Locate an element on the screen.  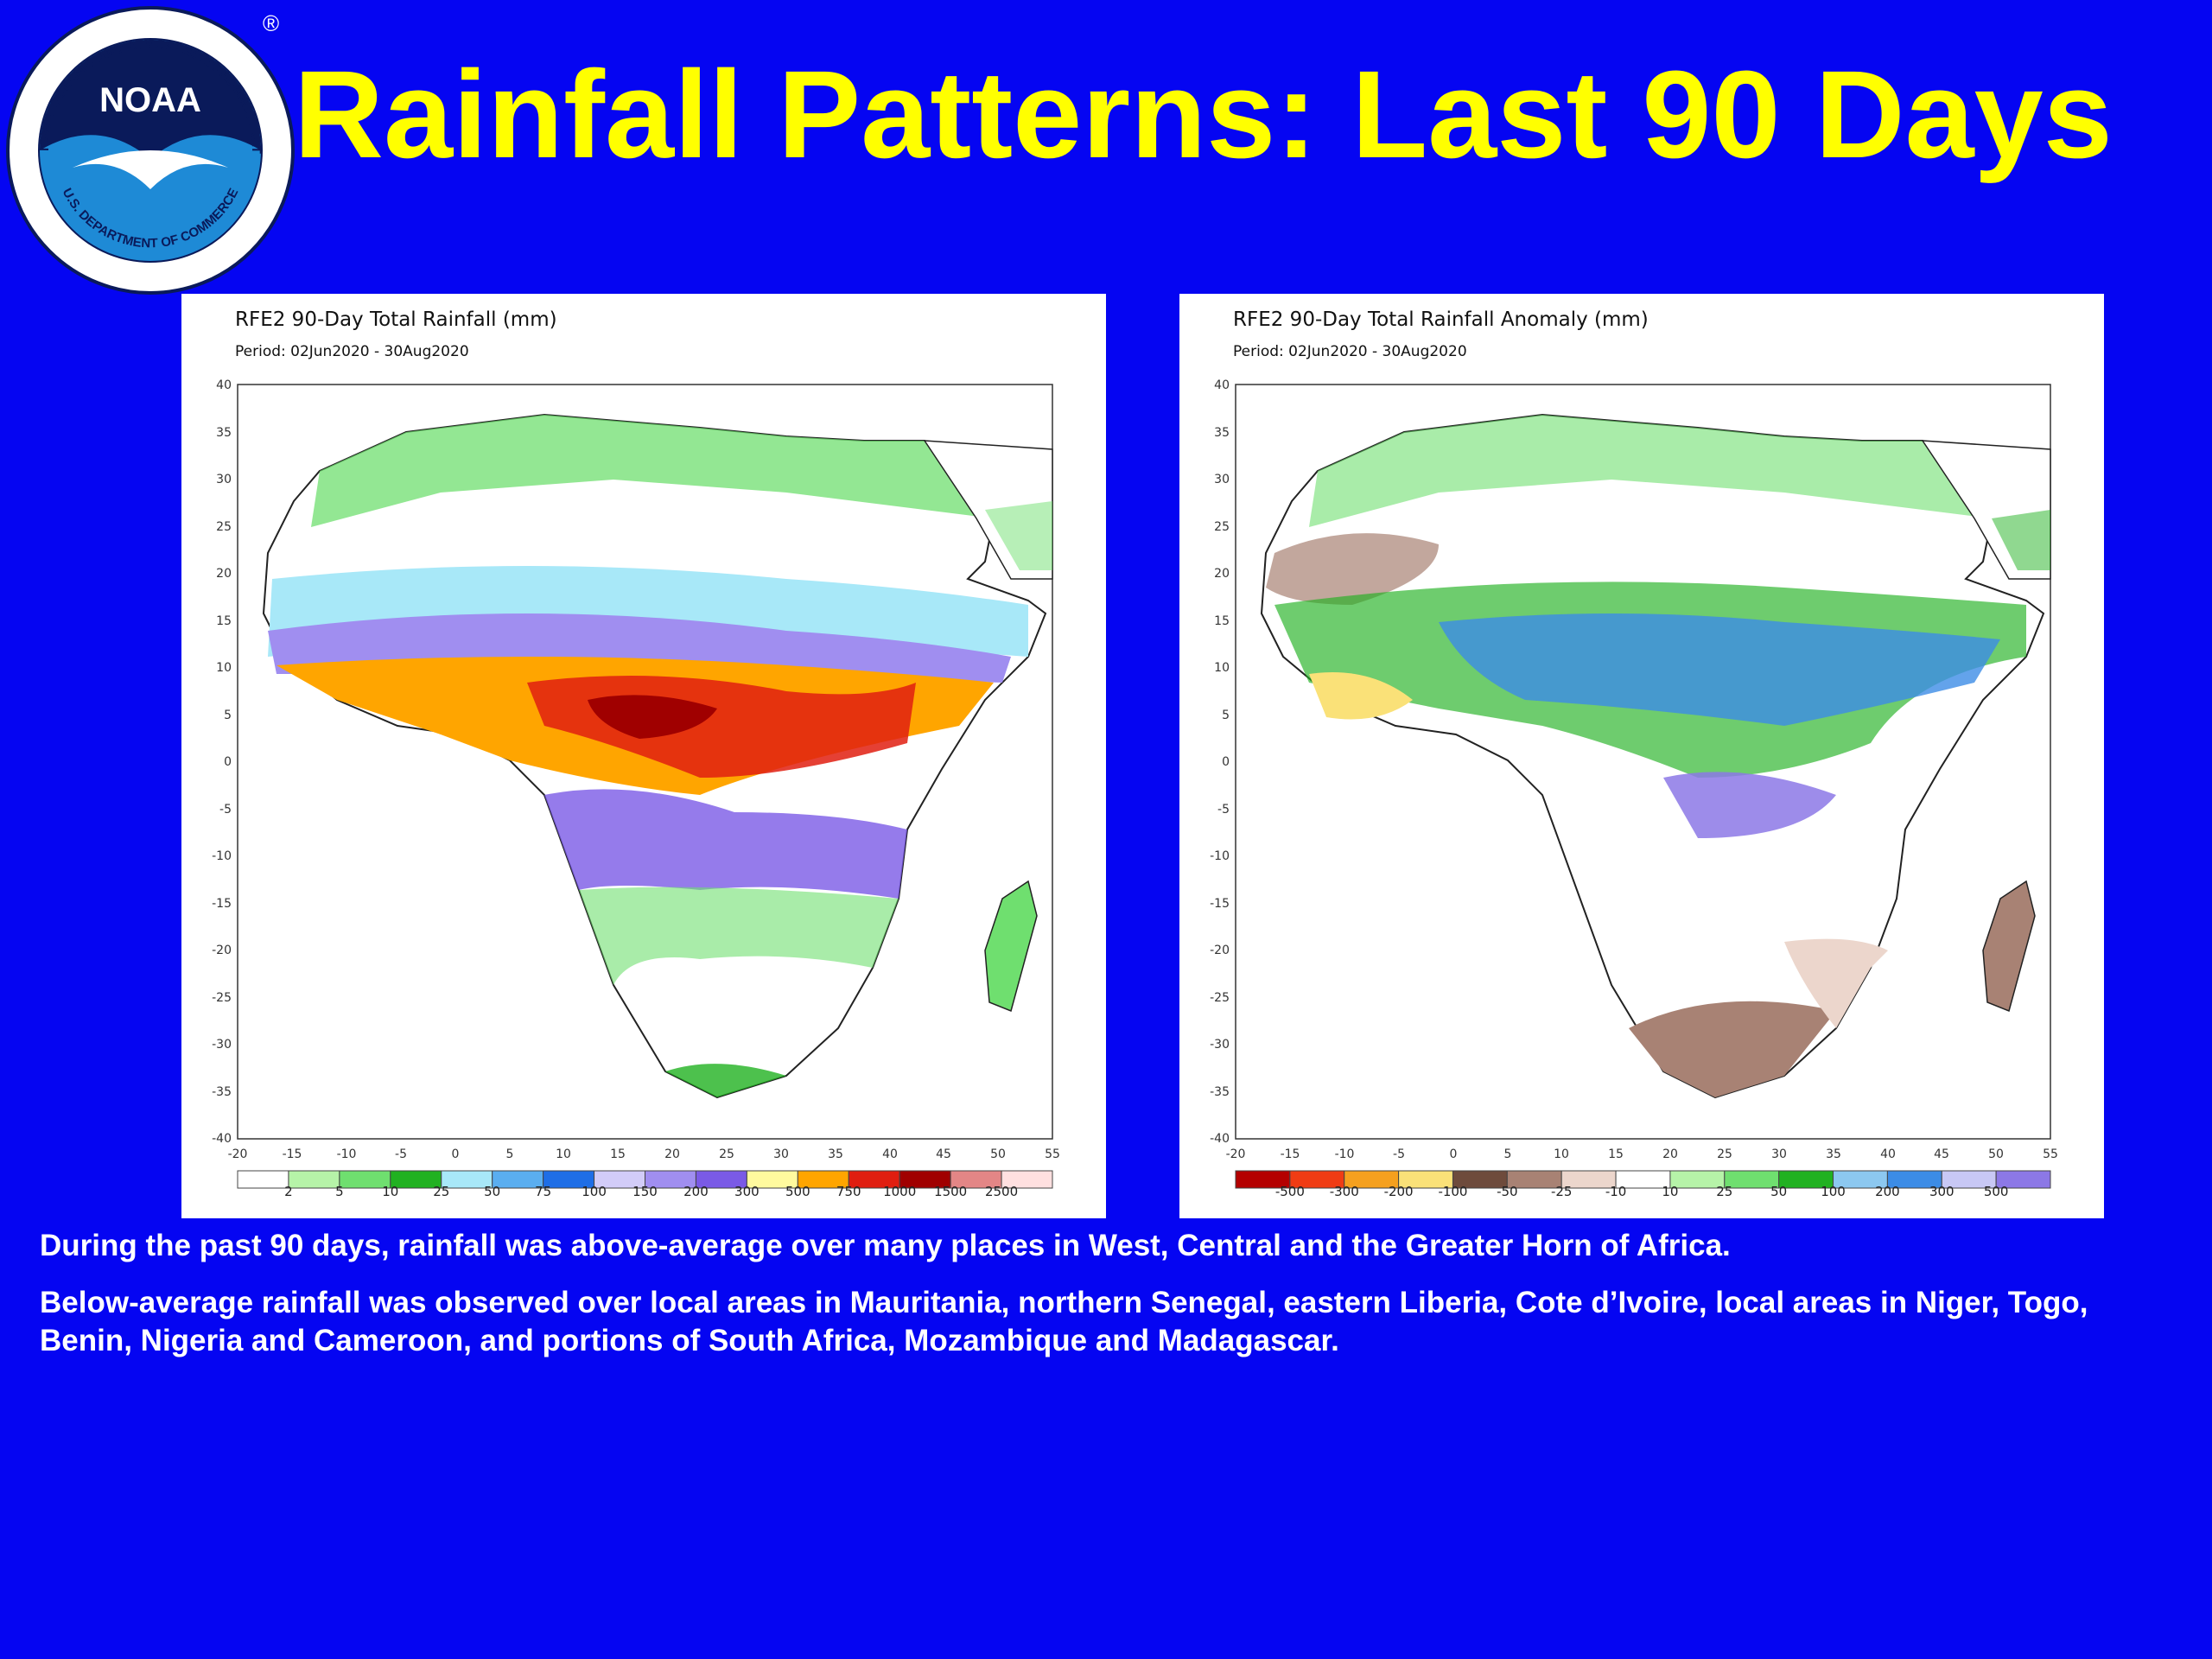
legend-label: 750 is located at coordinates (848, 1191).